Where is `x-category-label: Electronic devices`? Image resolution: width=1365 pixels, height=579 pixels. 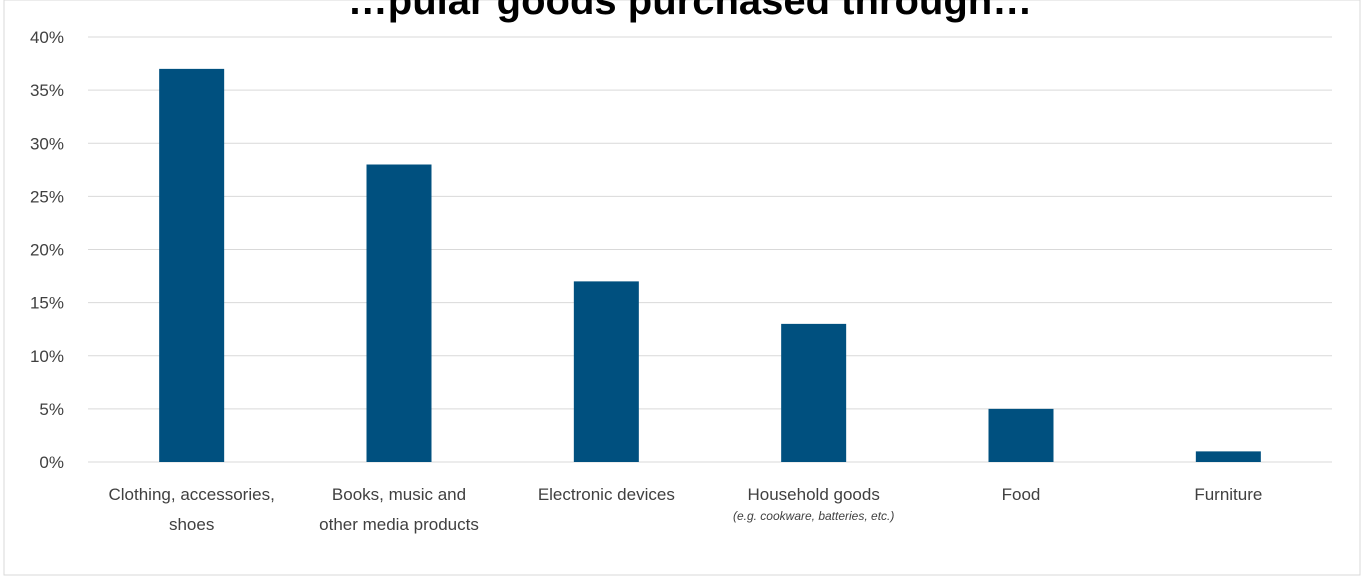 x-category-label: Electronic devices is located at coordinates (606, 494).